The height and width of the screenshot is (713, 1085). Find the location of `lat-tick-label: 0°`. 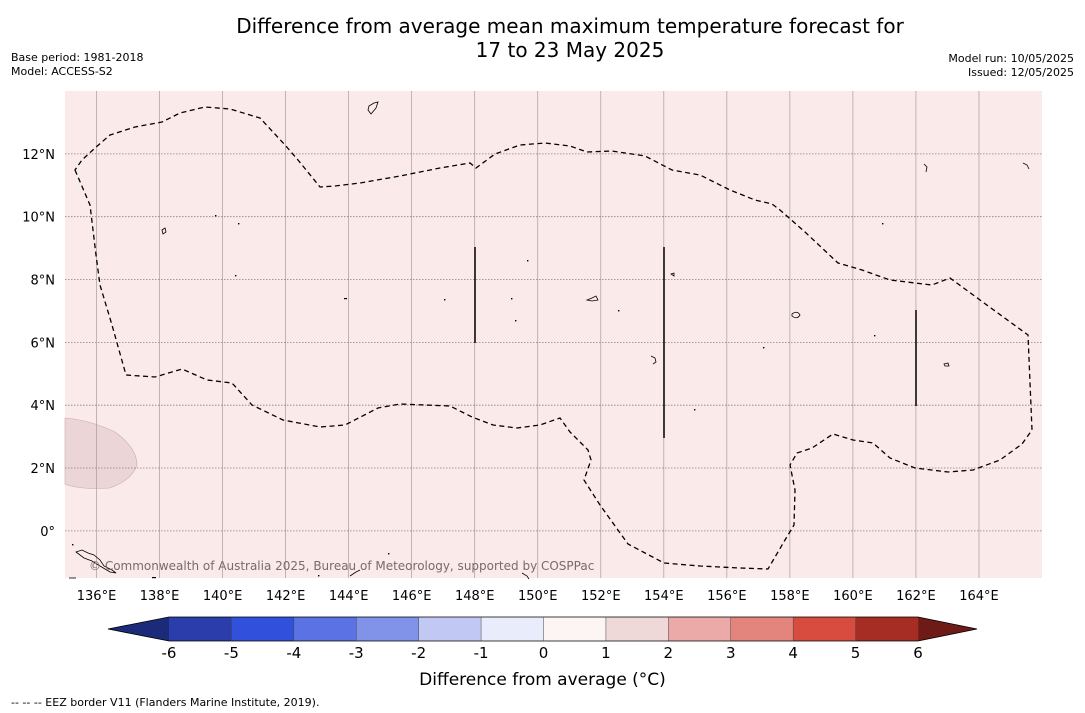

lat-tick-label: 0° is located at coordinates (47, 532).